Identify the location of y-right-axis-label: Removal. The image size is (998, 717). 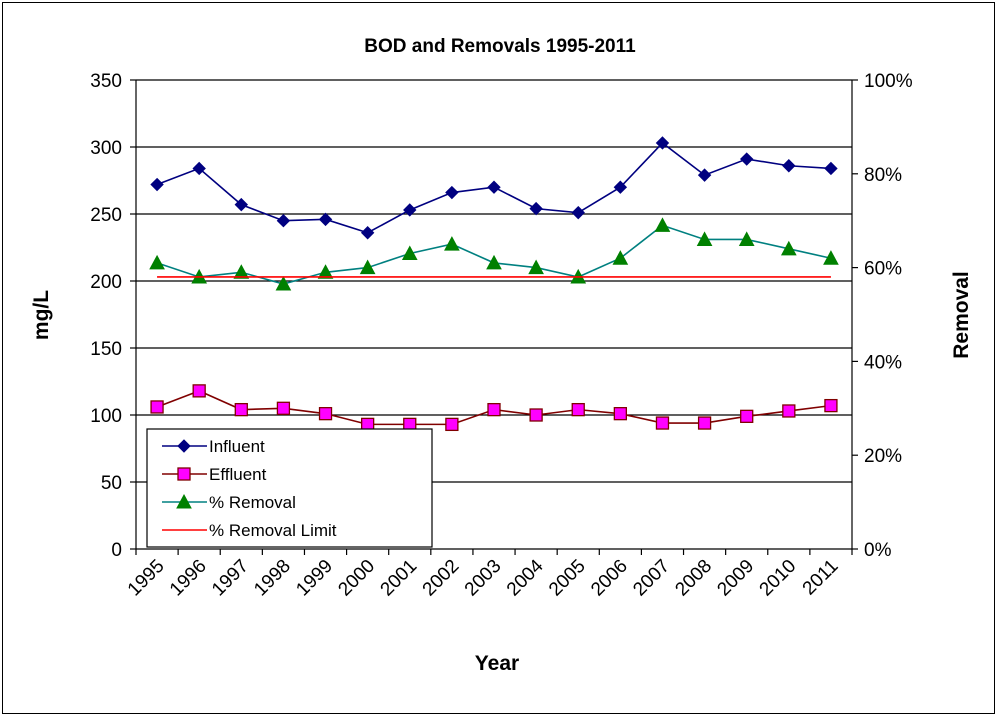
(961, 315).